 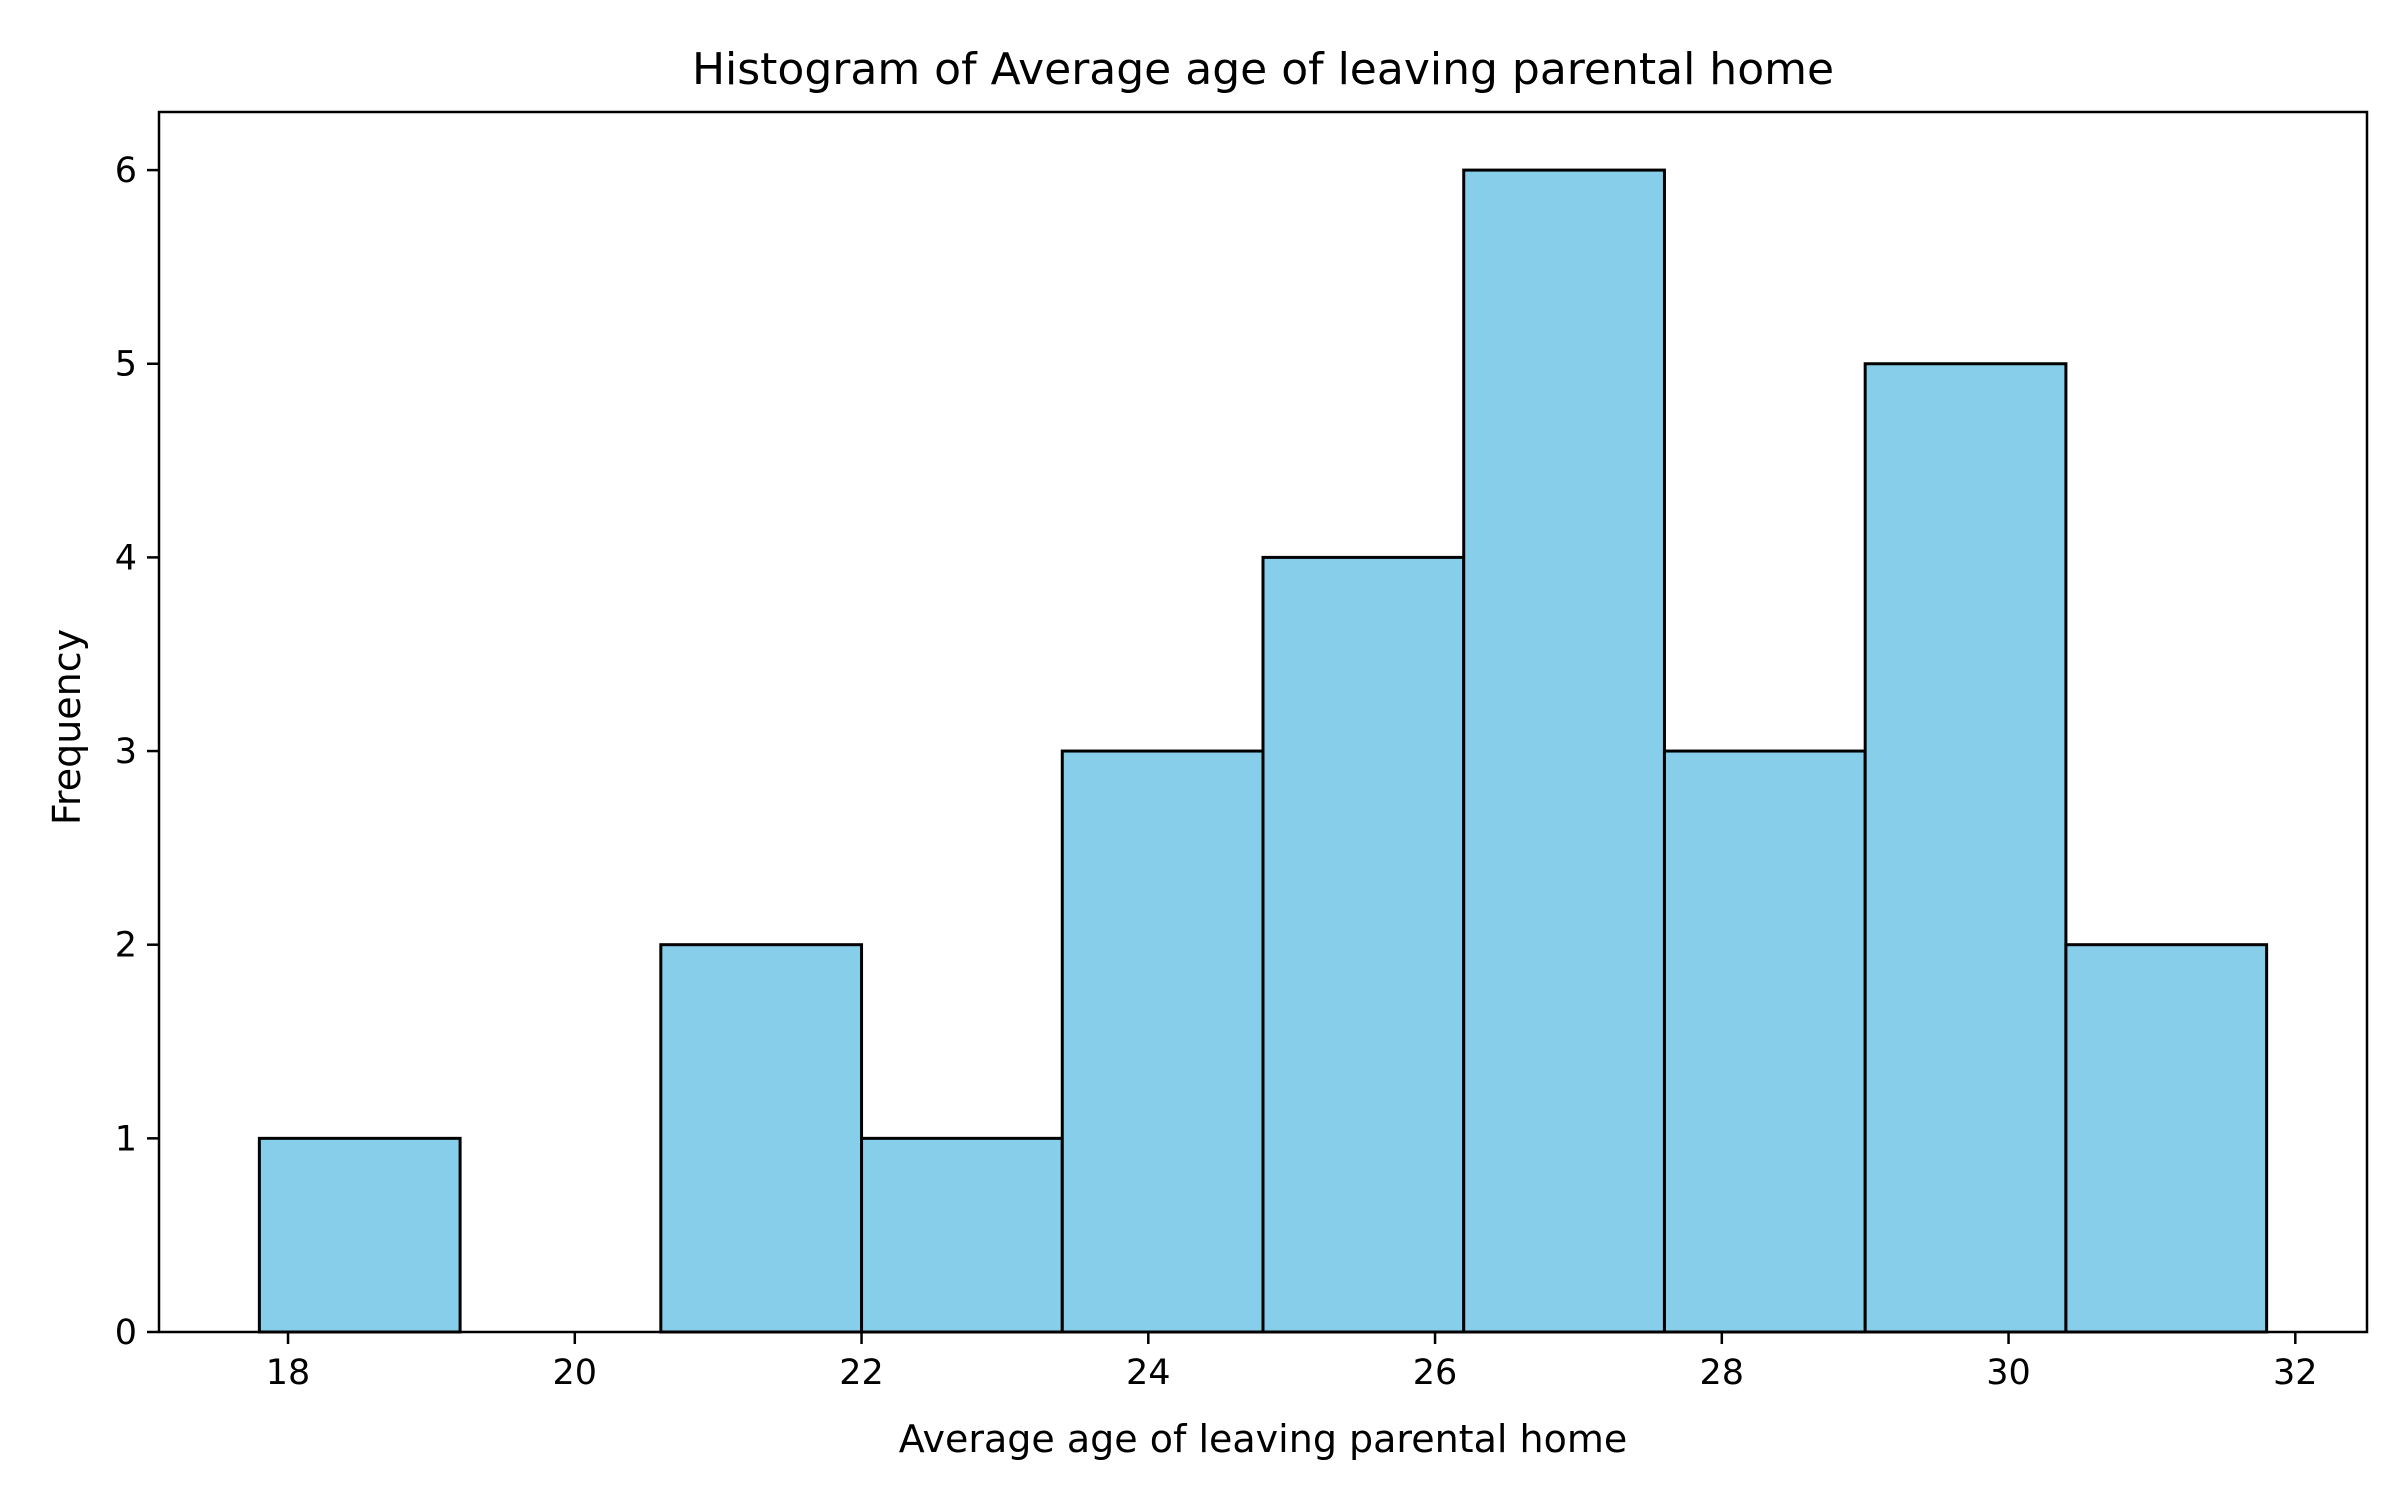 What do you see at coordinates (126, 365) in the screenshot?
I see `y-tick-label: 5` at bounding box center [126, 365].